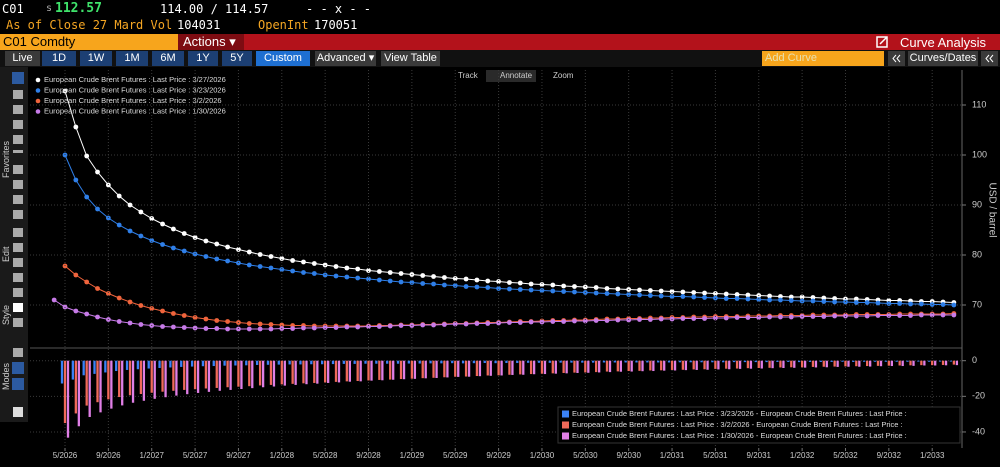 The image size is (1000, 467). What do you see at coordinates (410, 58) in the screenshot?
I see `view-table-button: View Table` at bounding box center [410, 58].